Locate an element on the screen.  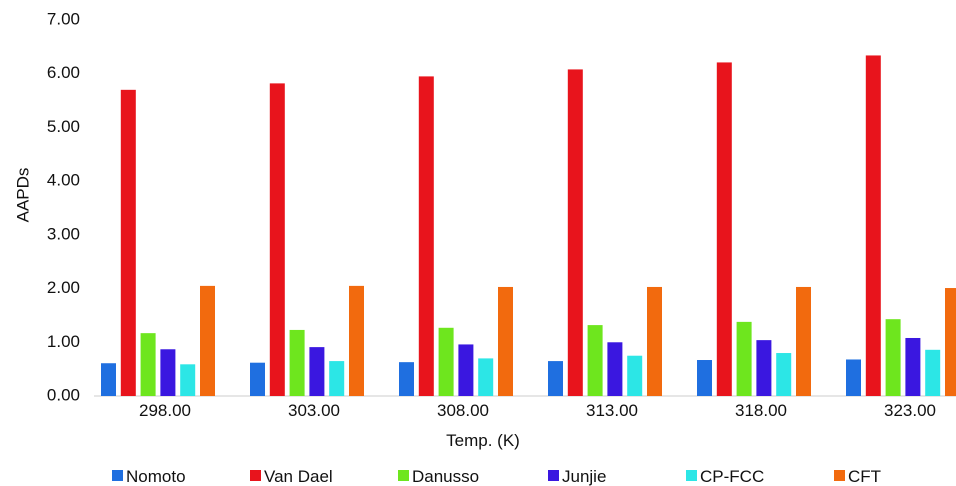
legend-label: Junjie is located at coordinates (584, 476).